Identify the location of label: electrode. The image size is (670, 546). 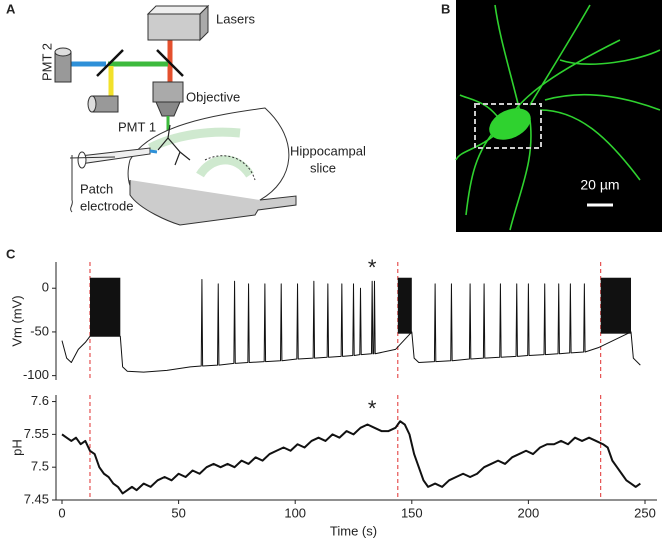
(106, 205).